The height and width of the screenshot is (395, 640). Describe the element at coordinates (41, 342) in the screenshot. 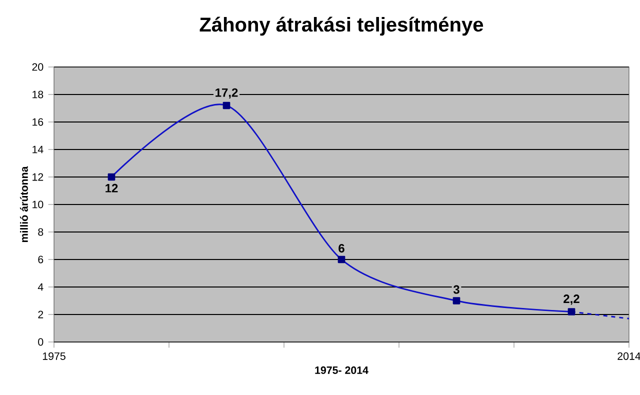

I see `y-tick-label: 0` at that location.